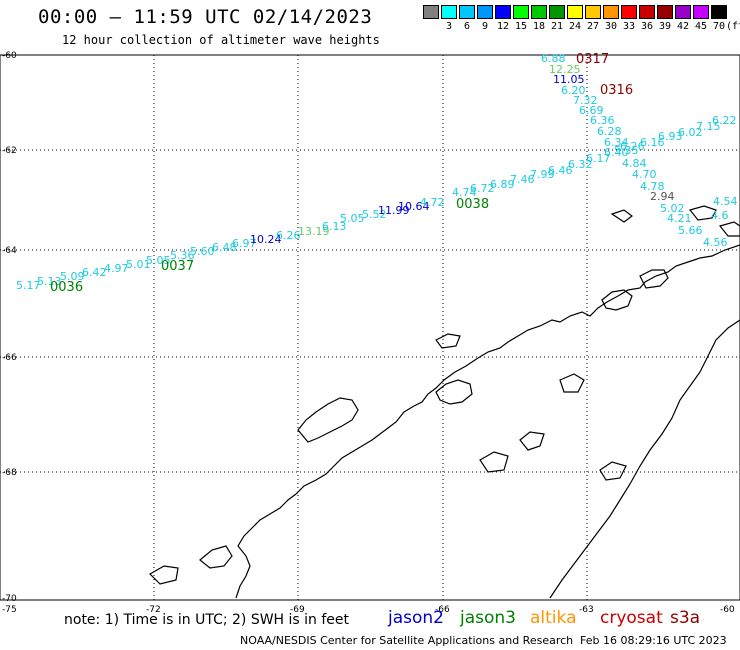 The height and width of the screenshot is (650, 740). What do you see at coordinates (314, 231) in the screenshot?
I see `wave-height-label: 13.19` at bounding box center [314, 231].